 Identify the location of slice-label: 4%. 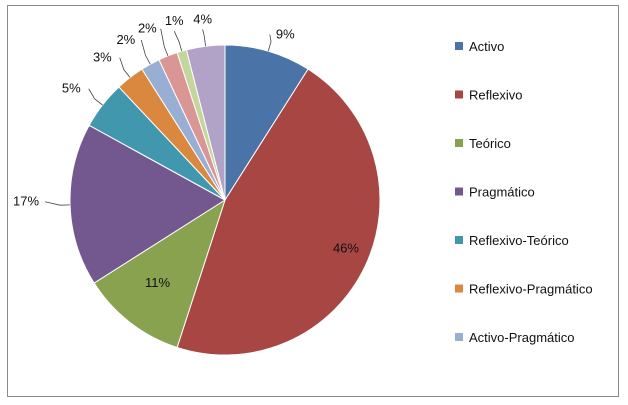
(202, 18).